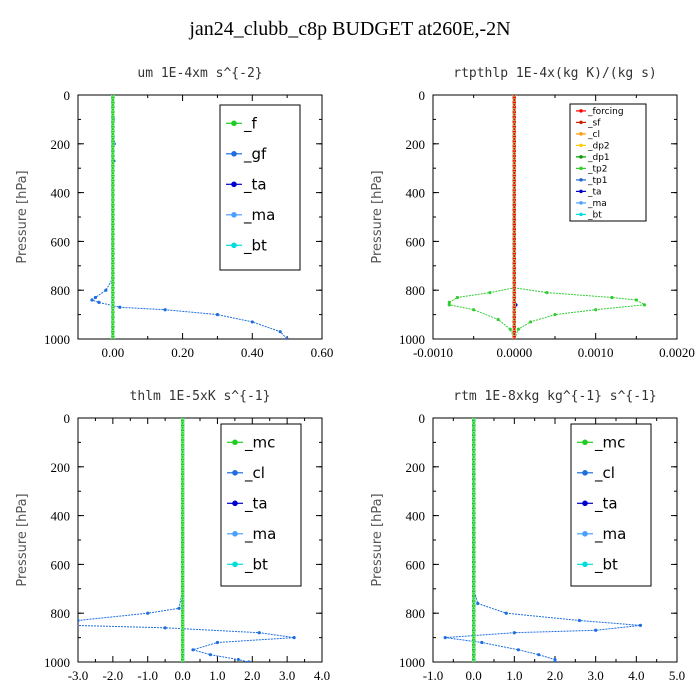 The height and width of the screenshot is (700, 700). Describe the element at coordinates (598, 158) in the screenshot. I see `legend-label: _dp1` at that location.